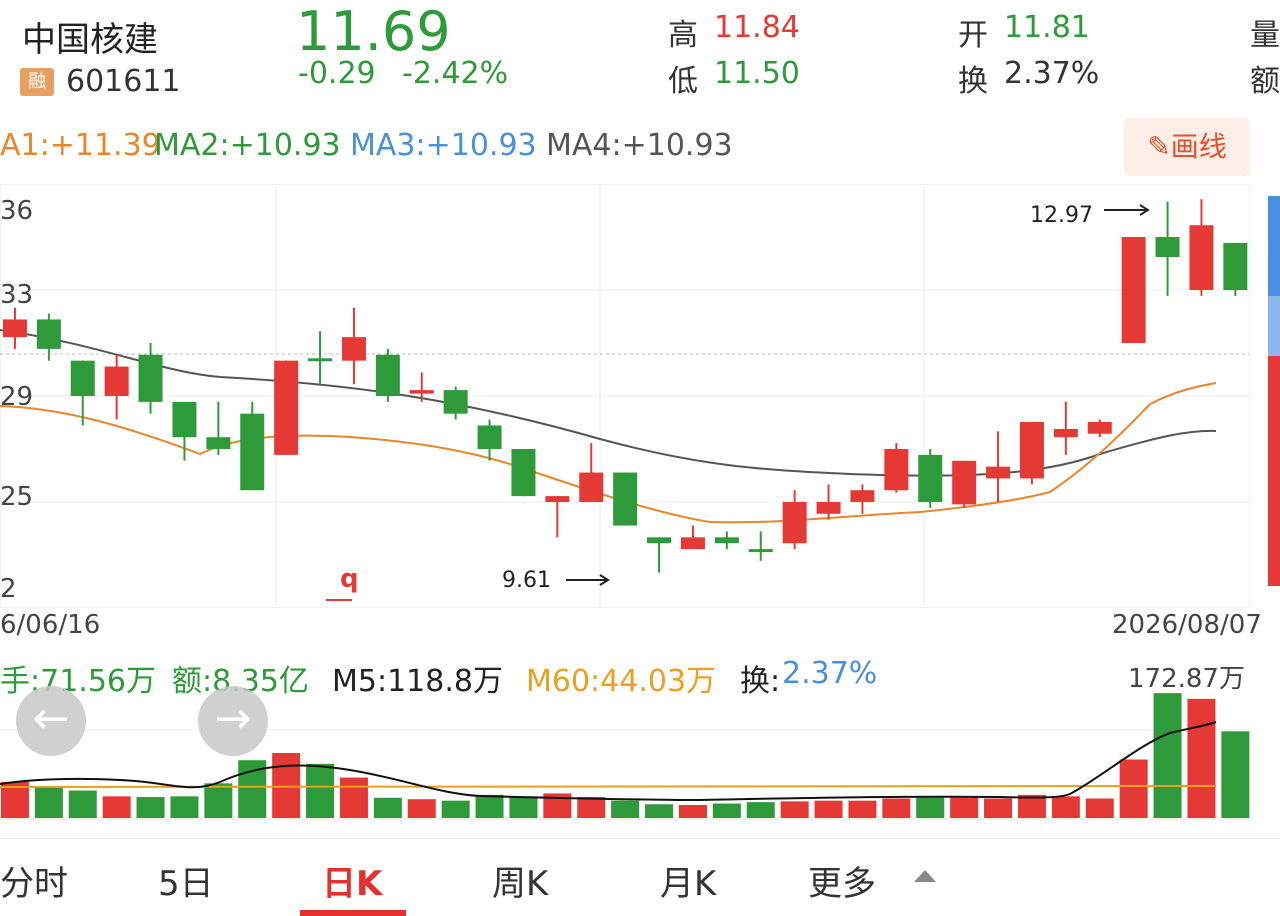  Describe the element at coordinates (17, 211) in the screenshot. I see `y-tick-1: 36` at that location.